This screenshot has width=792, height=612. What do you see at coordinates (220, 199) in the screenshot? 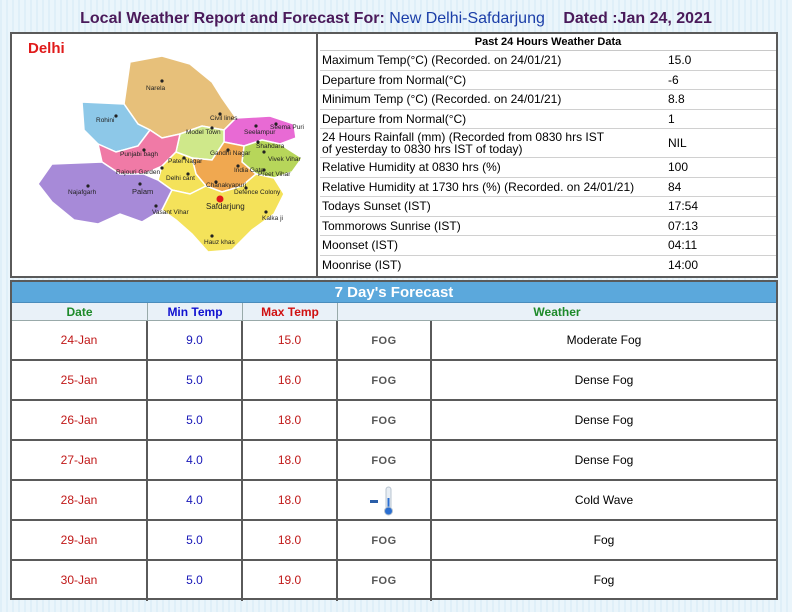
I see `safdarjung-marker-icon` at bounding box center [220, 199].